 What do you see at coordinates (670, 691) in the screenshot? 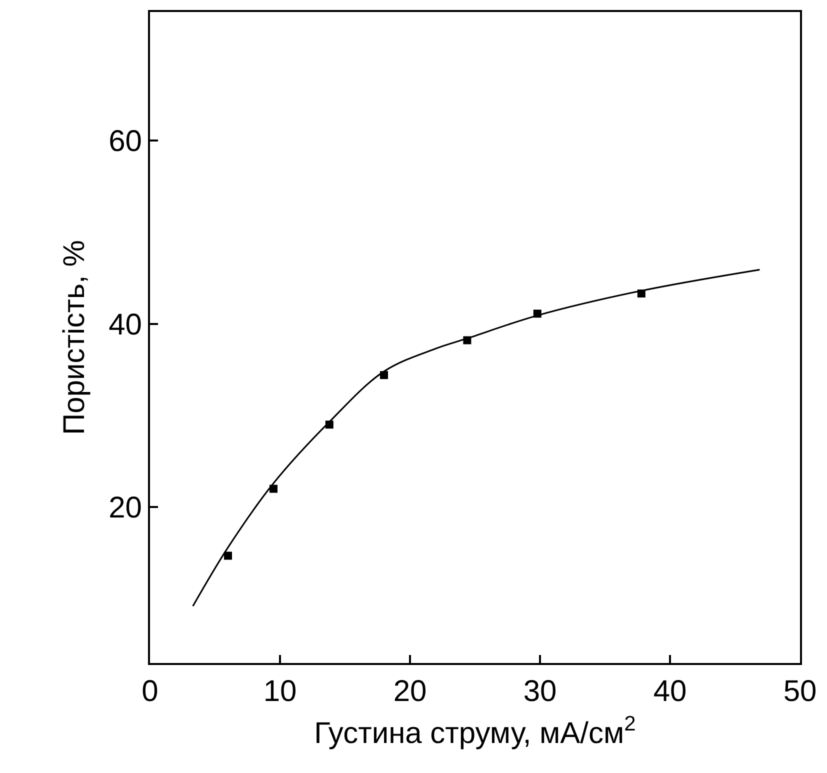
I see `x-tick-label: 40` at bounding box center [670, 691].